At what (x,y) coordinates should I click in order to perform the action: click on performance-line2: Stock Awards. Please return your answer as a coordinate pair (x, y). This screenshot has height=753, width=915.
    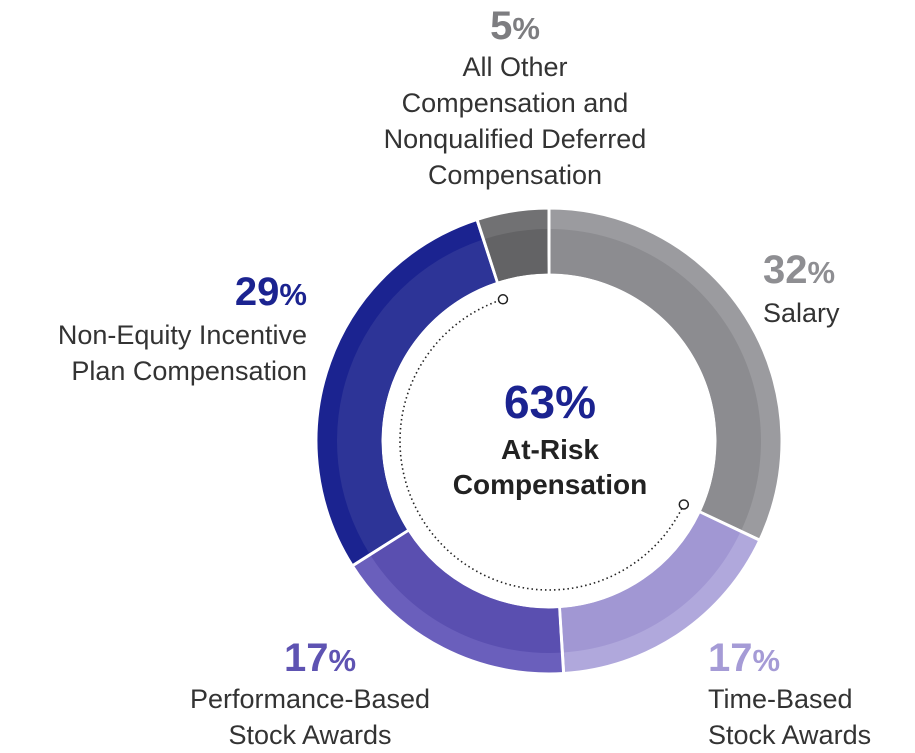
    Looking at the image, I should click on (310, 735).